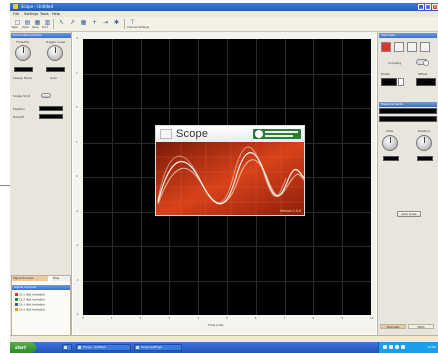 The height and width of the screenshot is (353, 438). I want to click on brand-mark-icon, so click(259, 134).